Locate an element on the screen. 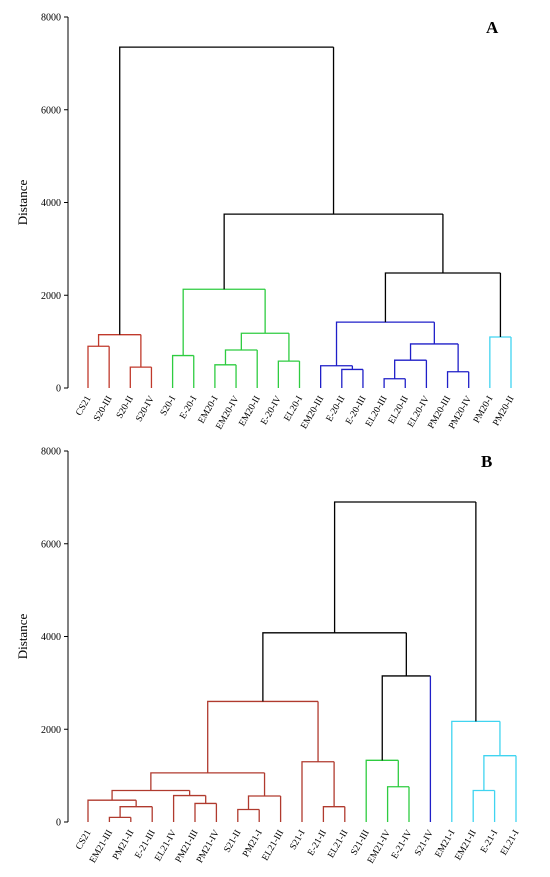  leaf-label: S21-III is located at coordinates (360, 843).